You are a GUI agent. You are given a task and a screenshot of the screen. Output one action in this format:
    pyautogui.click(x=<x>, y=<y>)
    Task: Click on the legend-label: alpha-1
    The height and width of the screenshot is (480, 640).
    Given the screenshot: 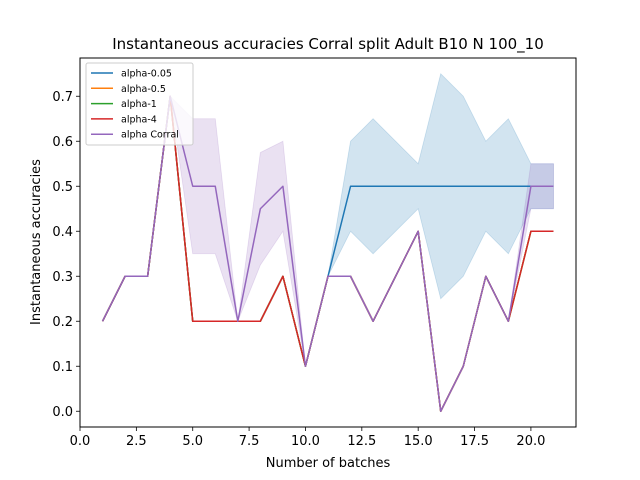 What is the action you would take?
    pyautogui.click(x=139, y=104)
    